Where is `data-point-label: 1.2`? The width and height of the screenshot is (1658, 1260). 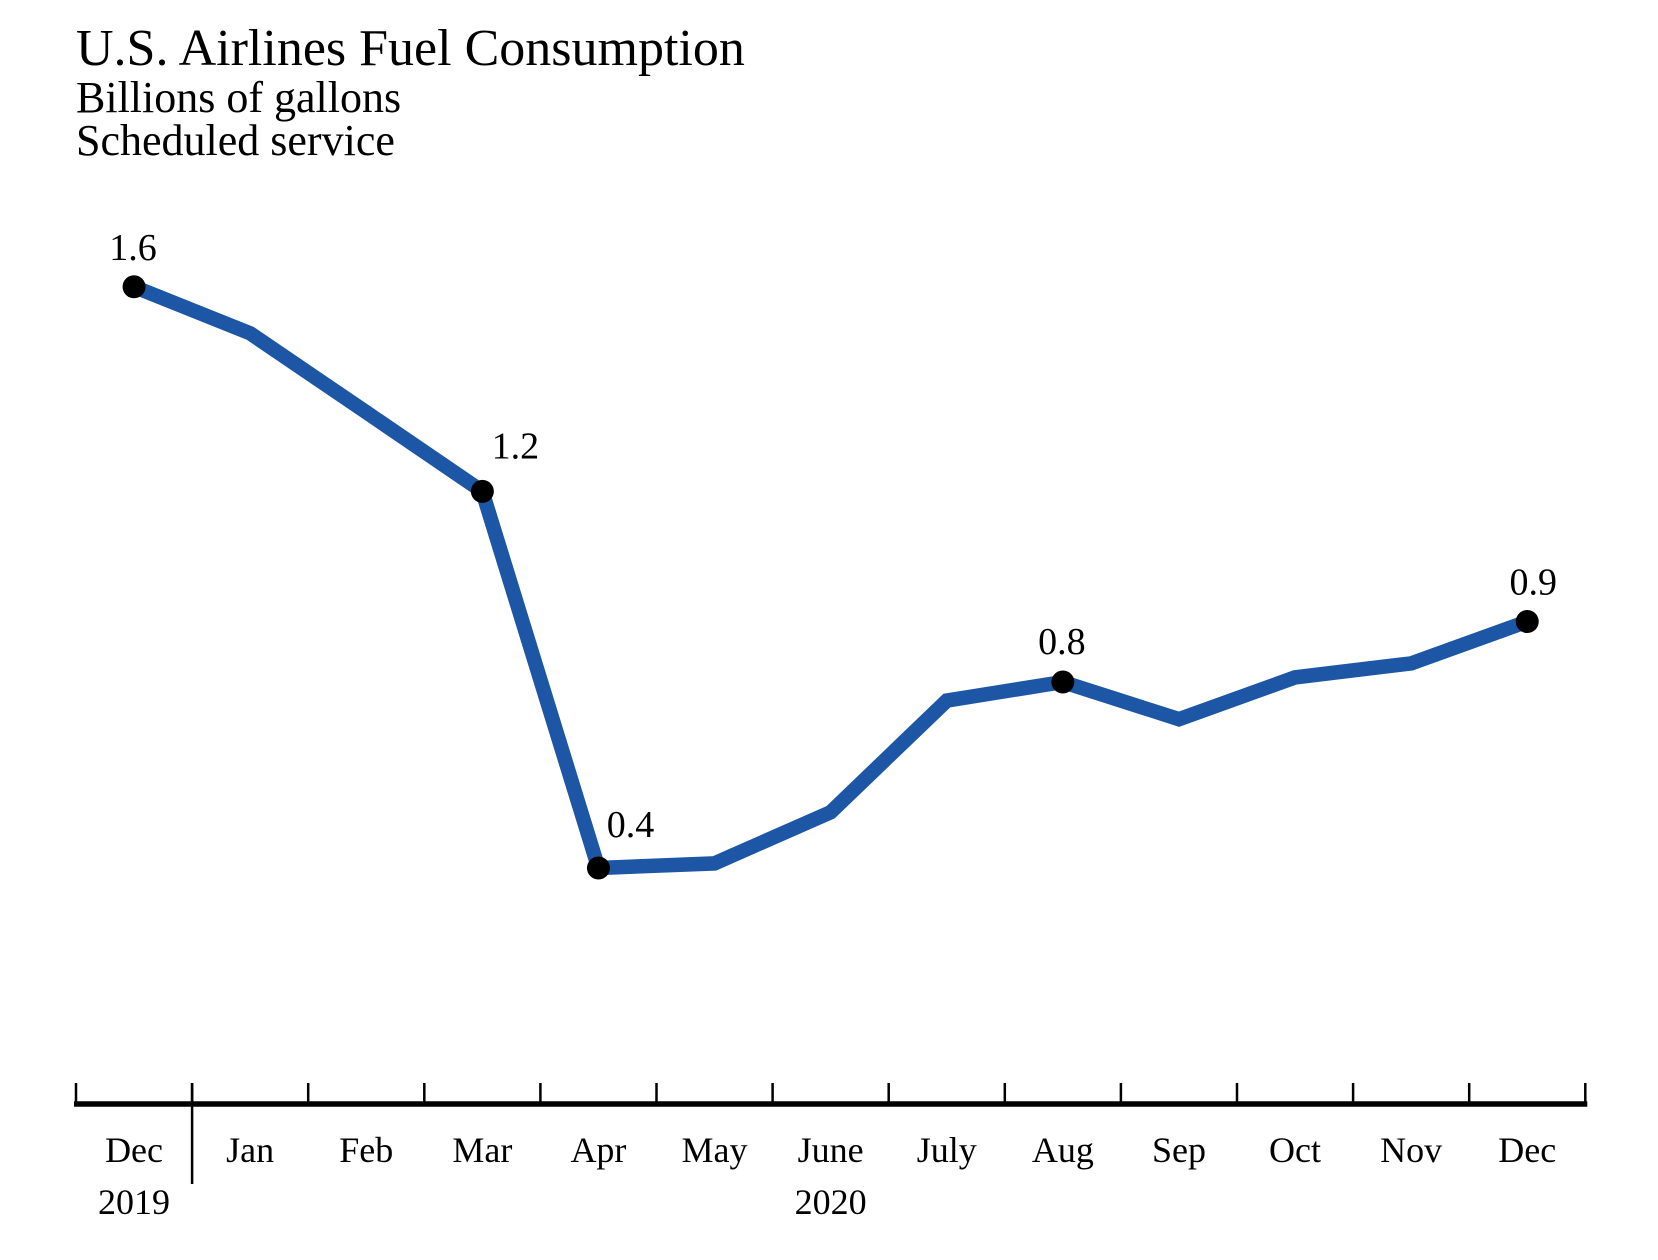 data-point-label: 1.2 is located at coordinates (516, 446).